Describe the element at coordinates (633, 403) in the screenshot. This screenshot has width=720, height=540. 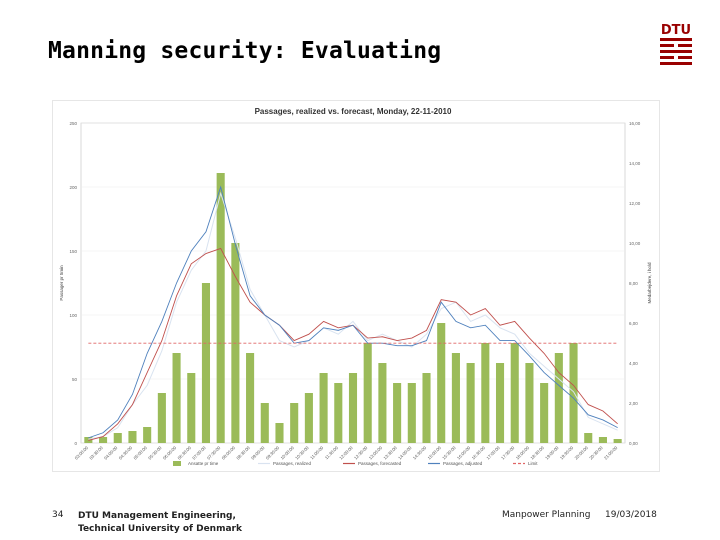
I see `y2-tick-label: 2,00` at that location.